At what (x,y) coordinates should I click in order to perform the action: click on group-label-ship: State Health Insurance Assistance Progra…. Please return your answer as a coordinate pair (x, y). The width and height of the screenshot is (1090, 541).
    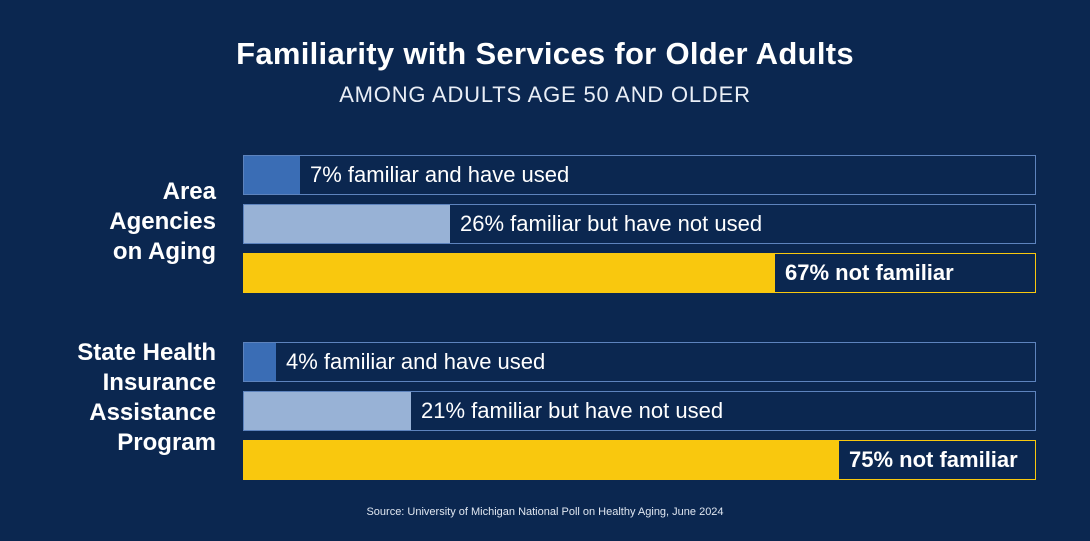
    Looking at the image, I should click on (146, 397).